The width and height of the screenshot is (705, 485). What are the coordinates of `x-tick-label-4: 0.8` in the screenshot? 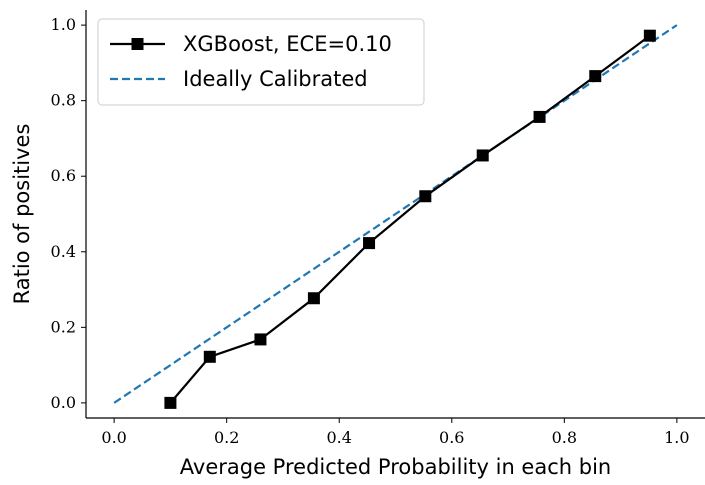 It's located at (564, 437).